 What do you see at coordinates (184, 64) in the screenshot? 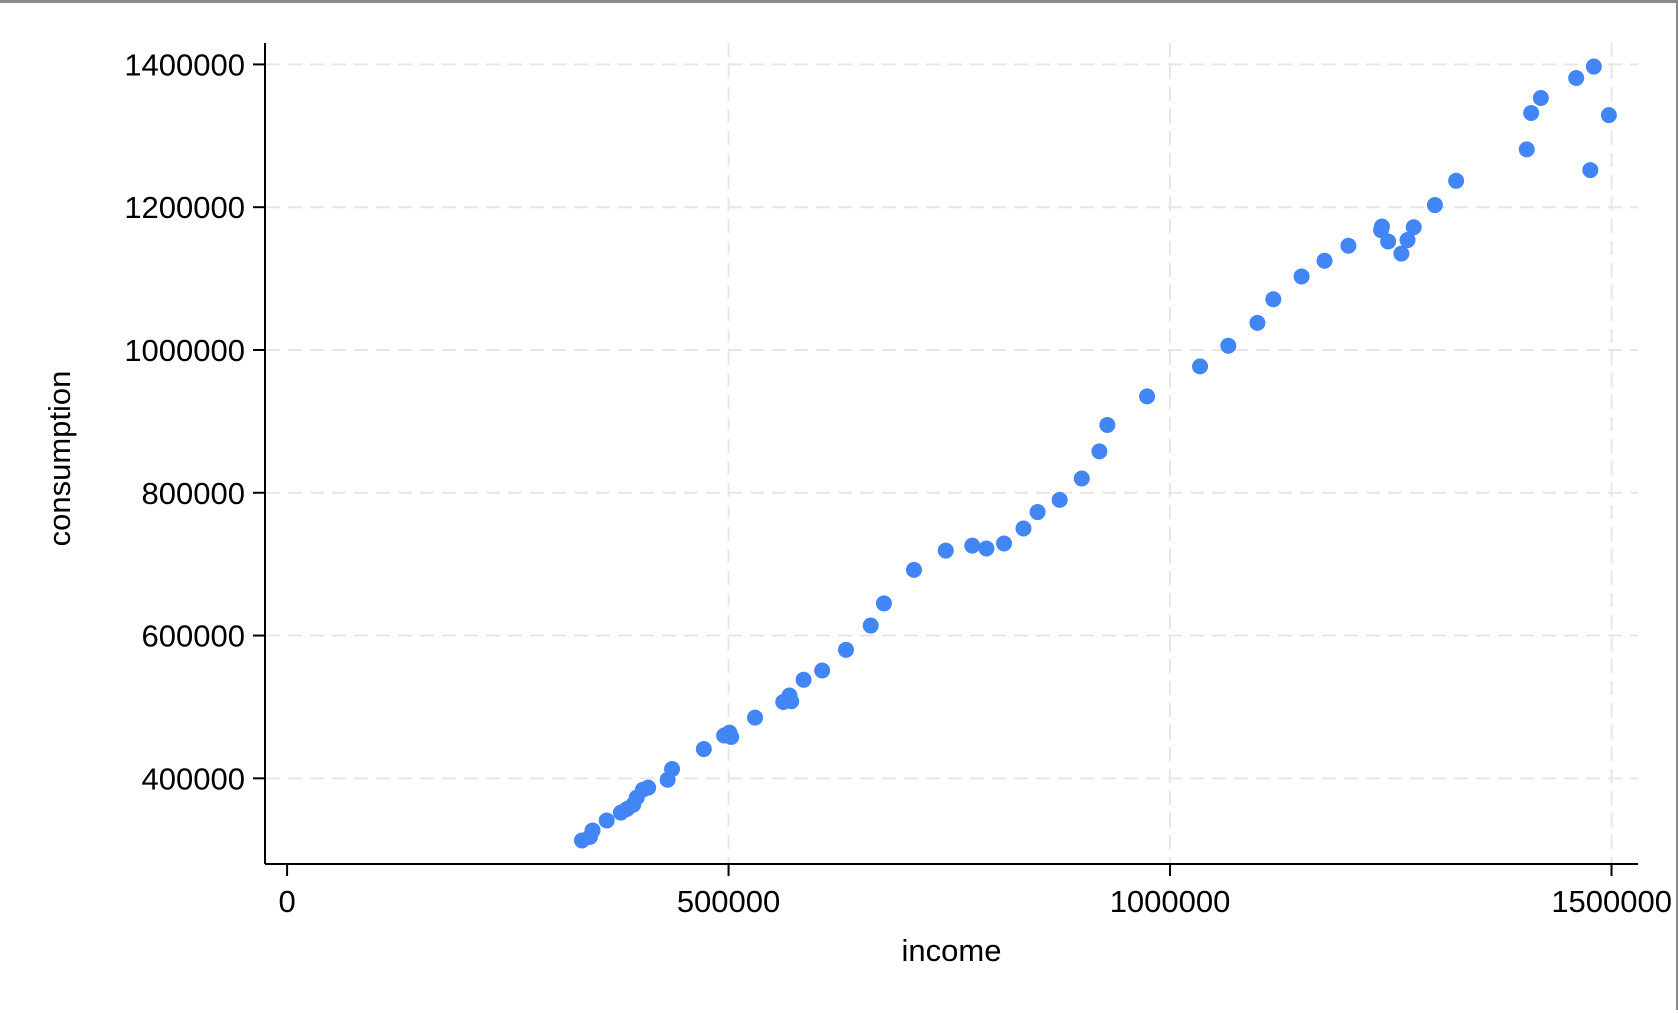
I see `y-tick-label: 1400000` at bounding box center [184, 64].